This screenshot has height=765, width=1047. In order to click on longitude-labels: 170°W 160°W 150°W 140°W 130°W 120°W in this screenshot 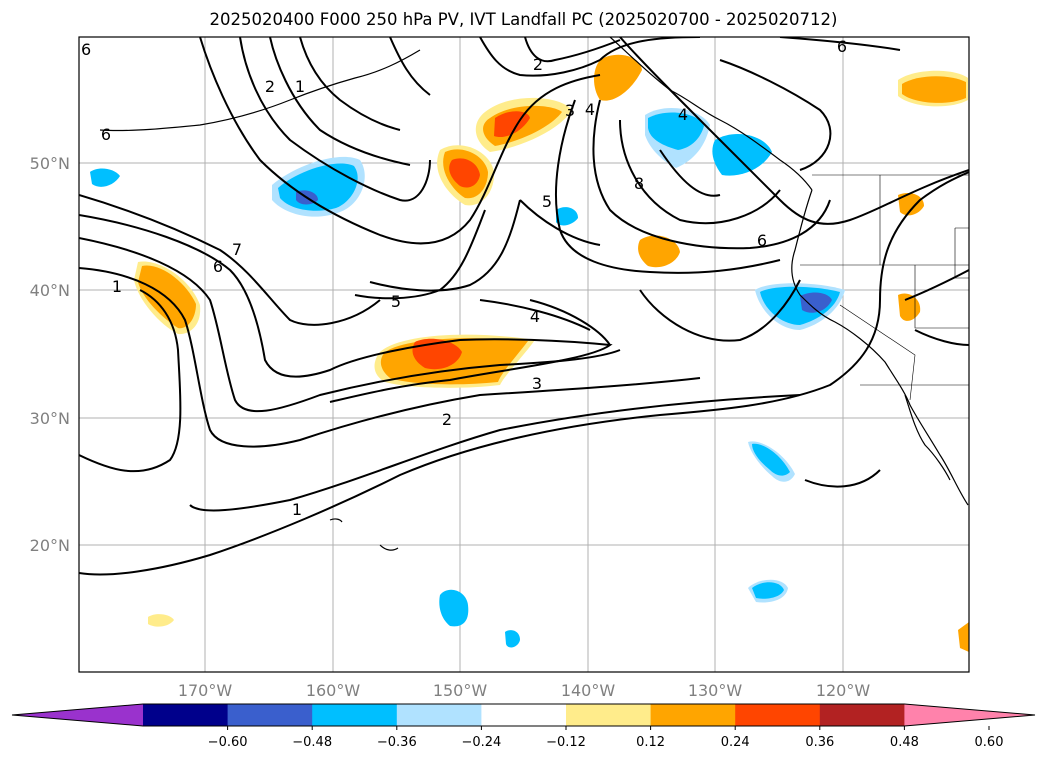, I will do `click(524, 690)`.